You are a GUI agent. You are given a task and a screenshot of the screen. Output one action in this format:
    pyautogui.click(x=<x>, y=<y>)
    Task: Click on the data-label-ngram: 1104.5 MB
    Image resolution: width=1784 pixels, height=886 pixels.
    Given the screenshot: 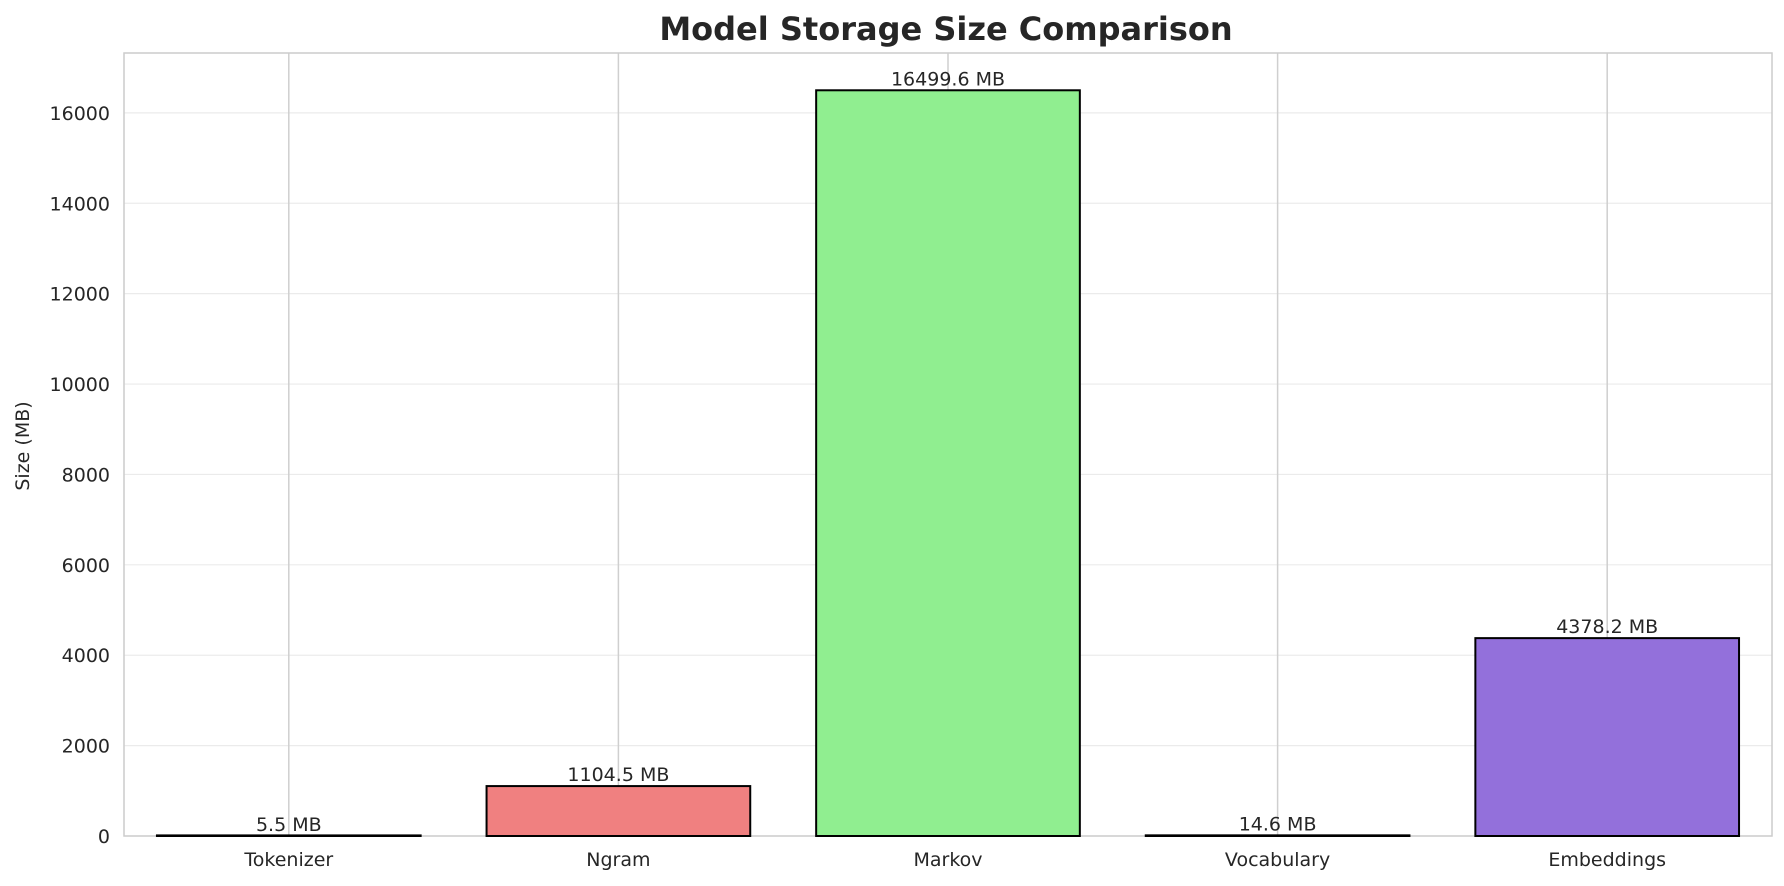 What is the action you would take?
    pyautogui.click(x=618, y=775)
    